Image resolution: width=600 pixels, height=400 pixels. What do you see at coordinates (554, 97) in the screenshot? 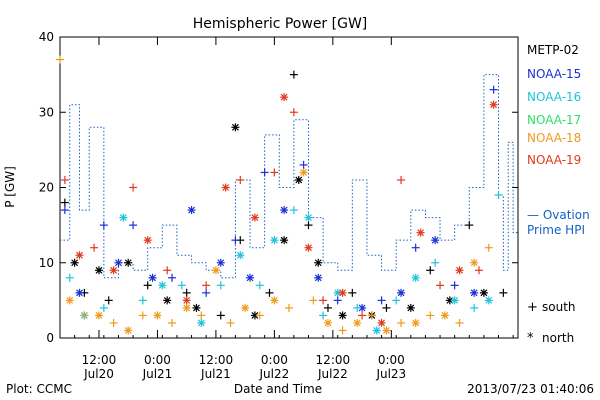
I see `legend-item-noaa-16: NOAA-16` at bounding box center [554, 97].